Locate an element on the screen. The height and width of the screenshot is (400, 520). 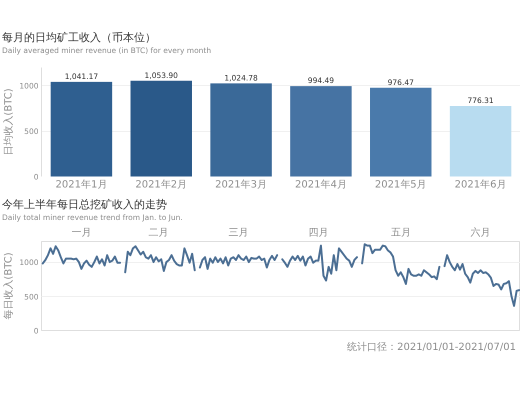
x-tick-label: 2021年2月 is located at coordinates (161, 184).